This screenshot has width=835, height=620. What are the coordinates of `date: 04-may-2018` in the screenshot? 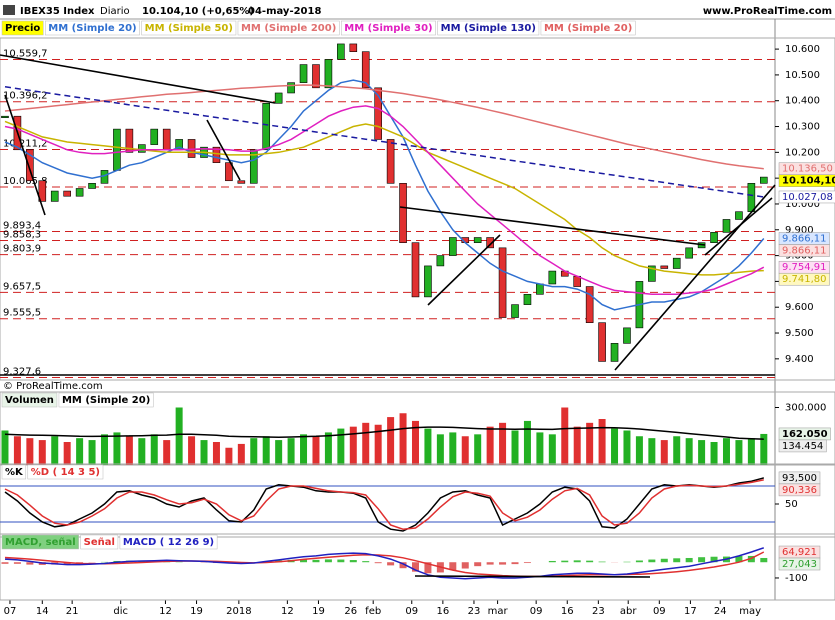 It's located at (284, 11).